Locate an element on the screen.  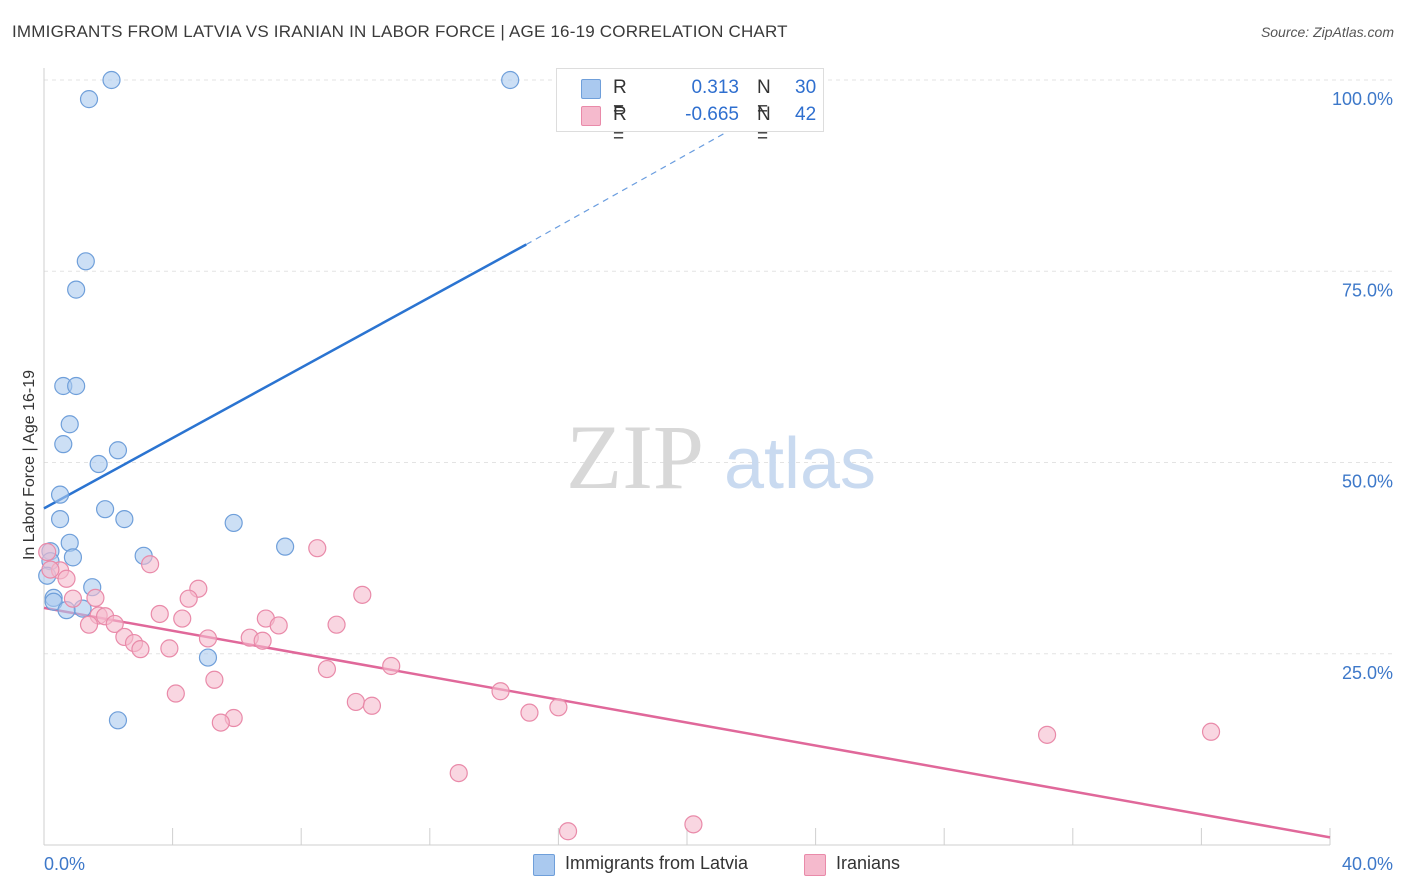
y-tick-label: 75.0% is located at coordinates (1367, 290).